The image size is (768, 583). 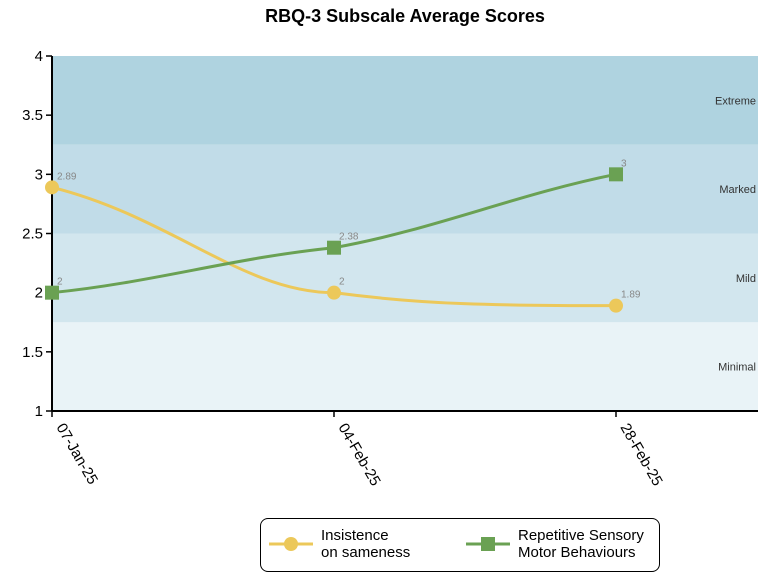 I want to click on series-1-data-label-0: 2, so click(x=60, y=282).